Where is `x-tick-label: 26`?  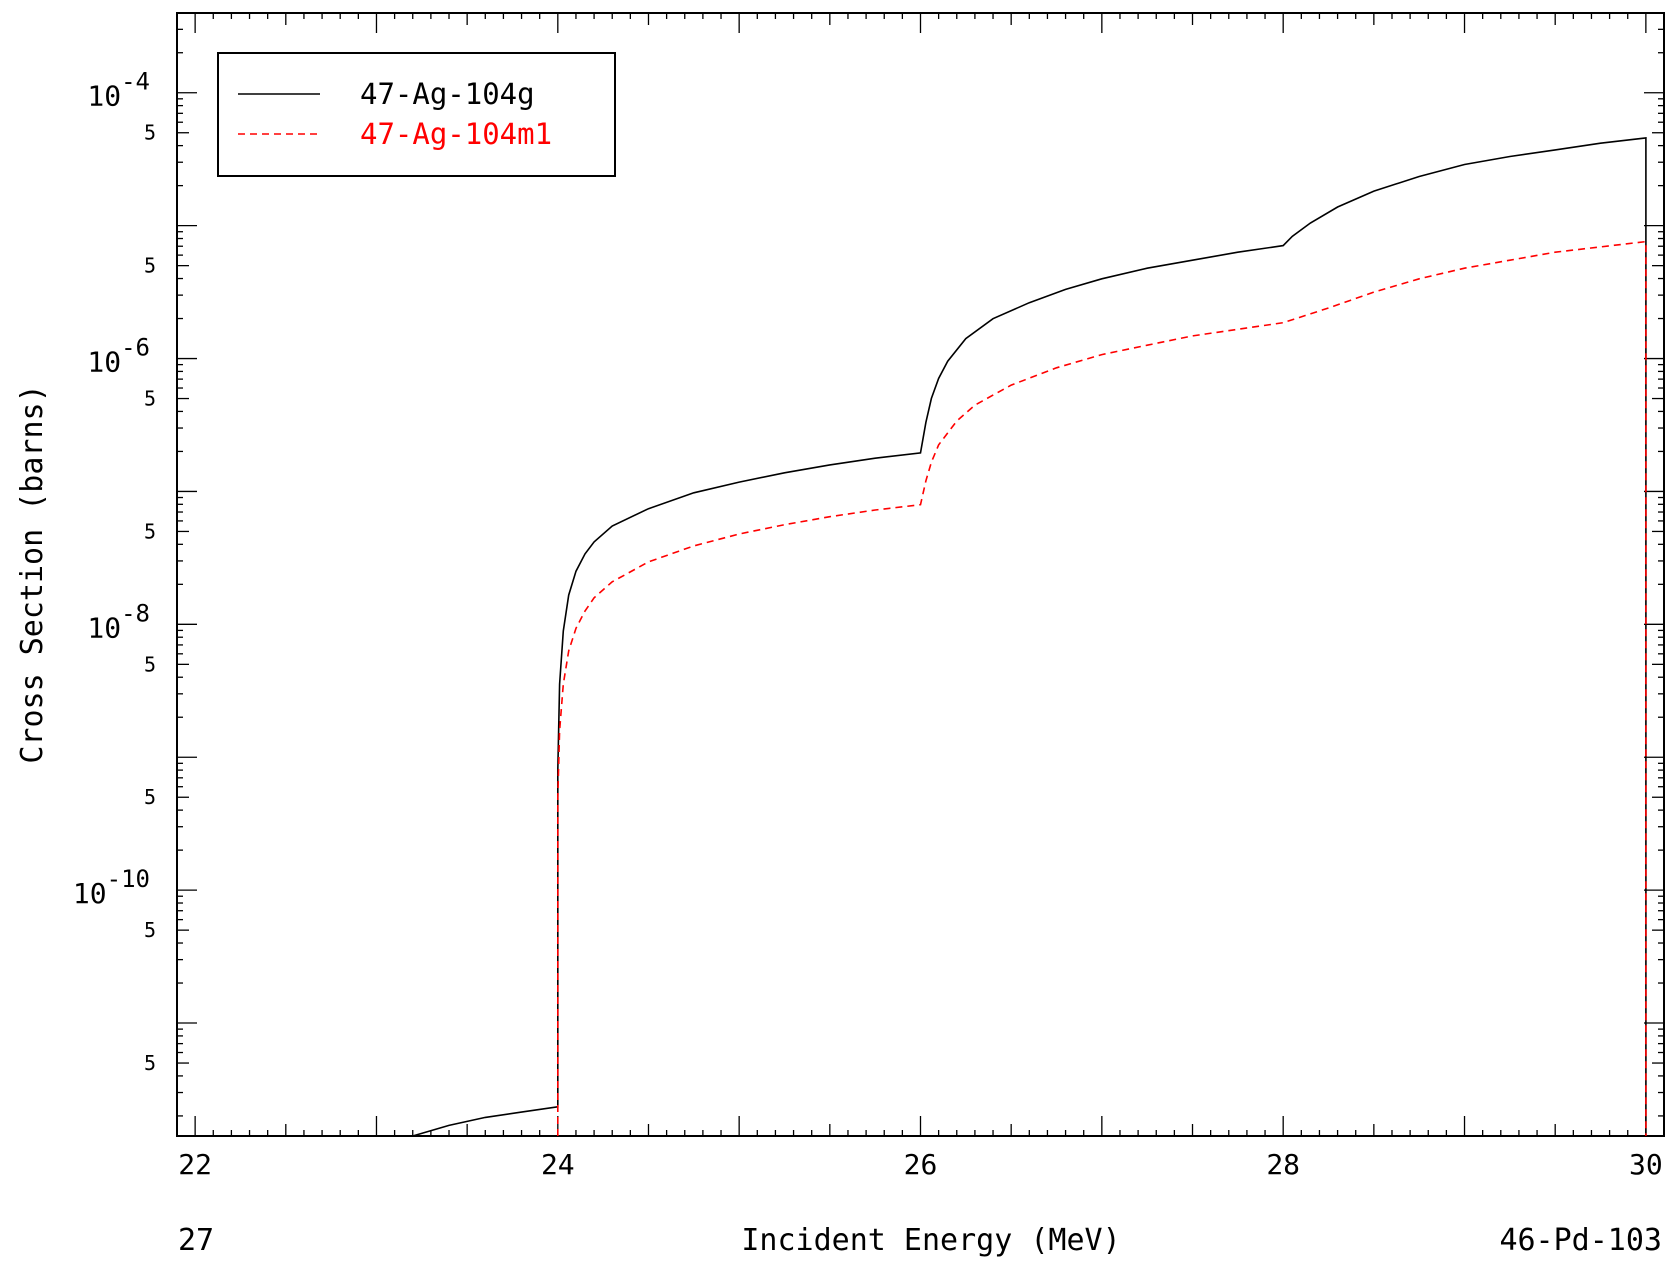
x-tick-label: 26 is located at coordinates (921, 1164).